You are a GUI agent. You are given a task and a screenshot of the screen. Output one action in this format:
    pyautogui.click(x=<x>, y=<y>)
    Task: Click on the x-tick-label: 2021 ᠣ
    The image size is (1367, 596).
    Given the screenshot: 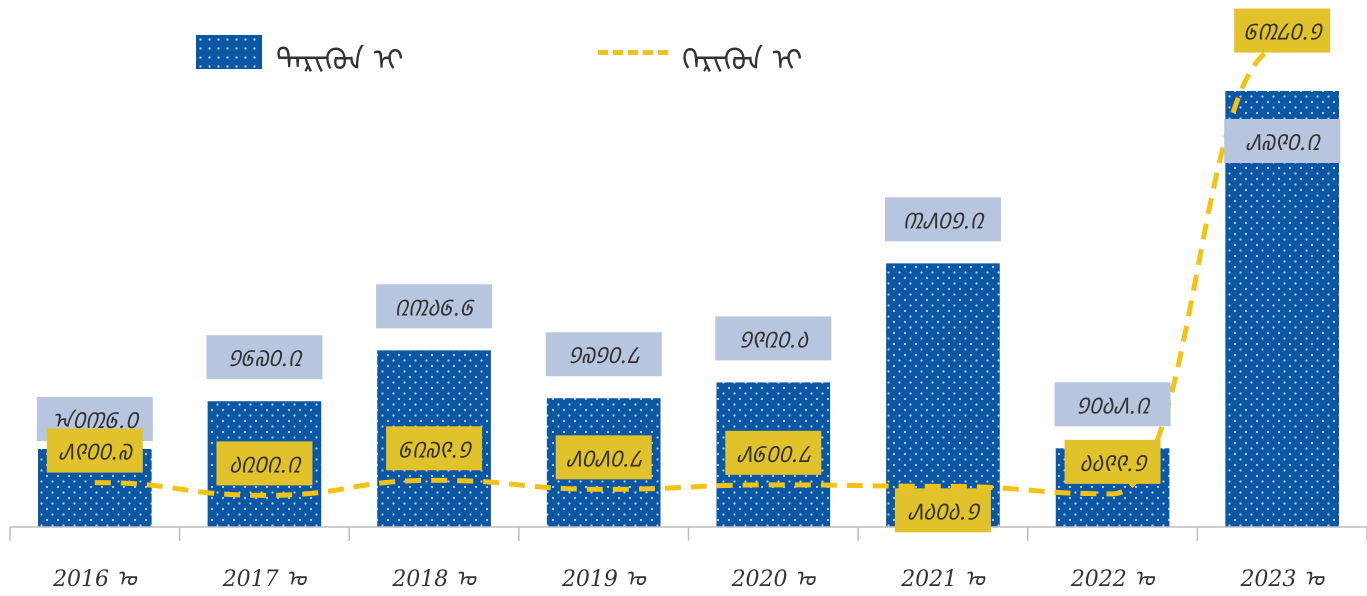 What is the action you would take?
    pyautogui.click(x=943, y=579)
    